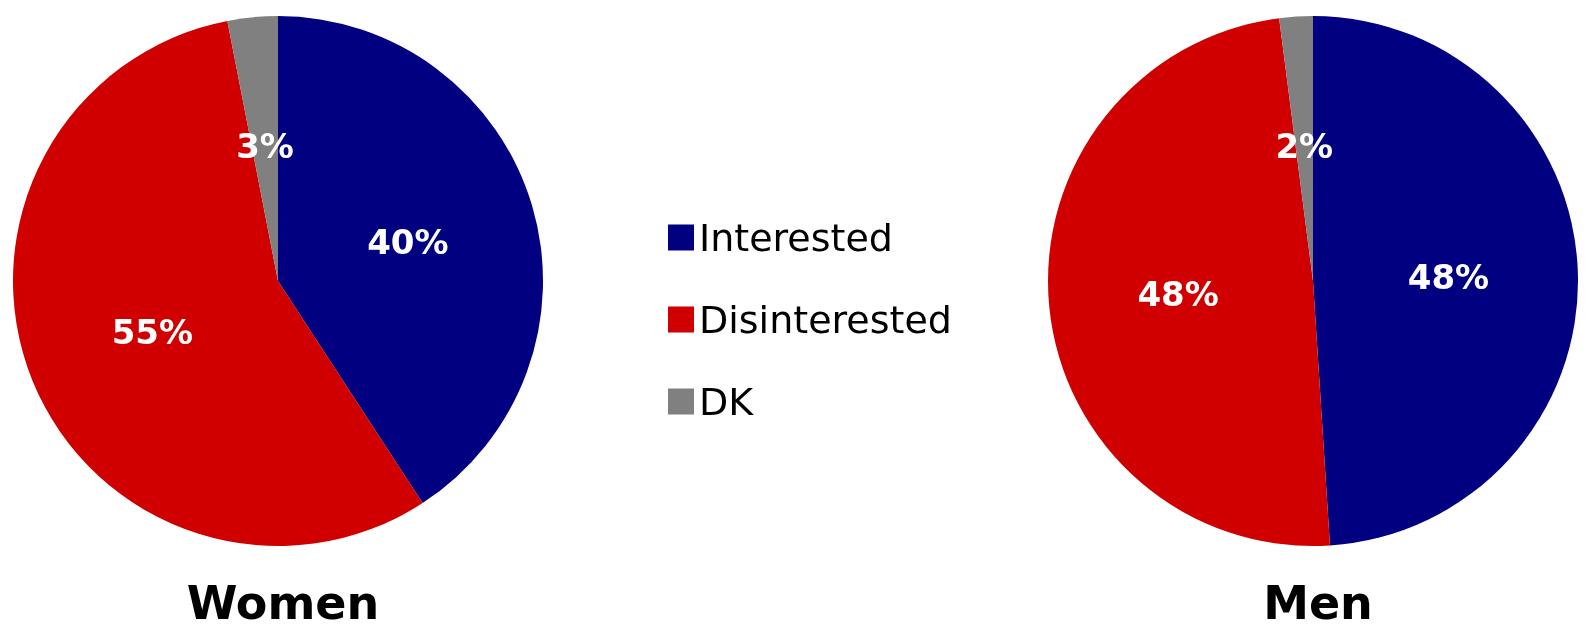 Image resolution: width=1596 pixels, height=631 pixels. What do you see at coordinates (727, 401) in the screenshot?
I see `legend-label: DK` at bounding box center [727, 401].